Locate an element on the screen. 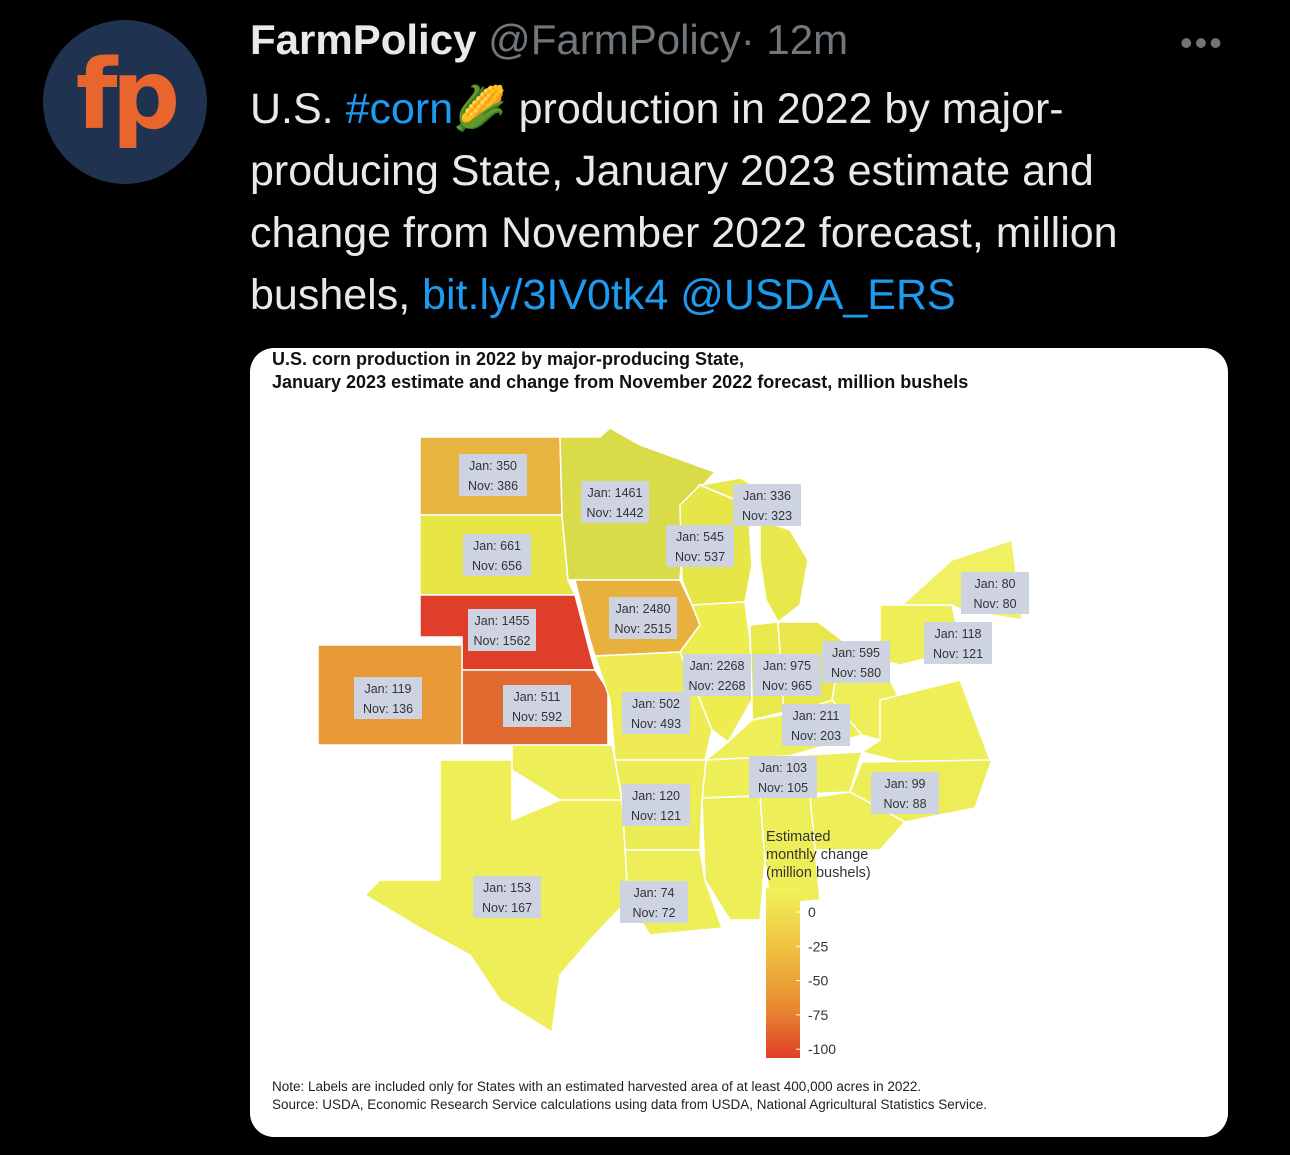  legend-tick-label: 0 is located at coordinates (812, 912).